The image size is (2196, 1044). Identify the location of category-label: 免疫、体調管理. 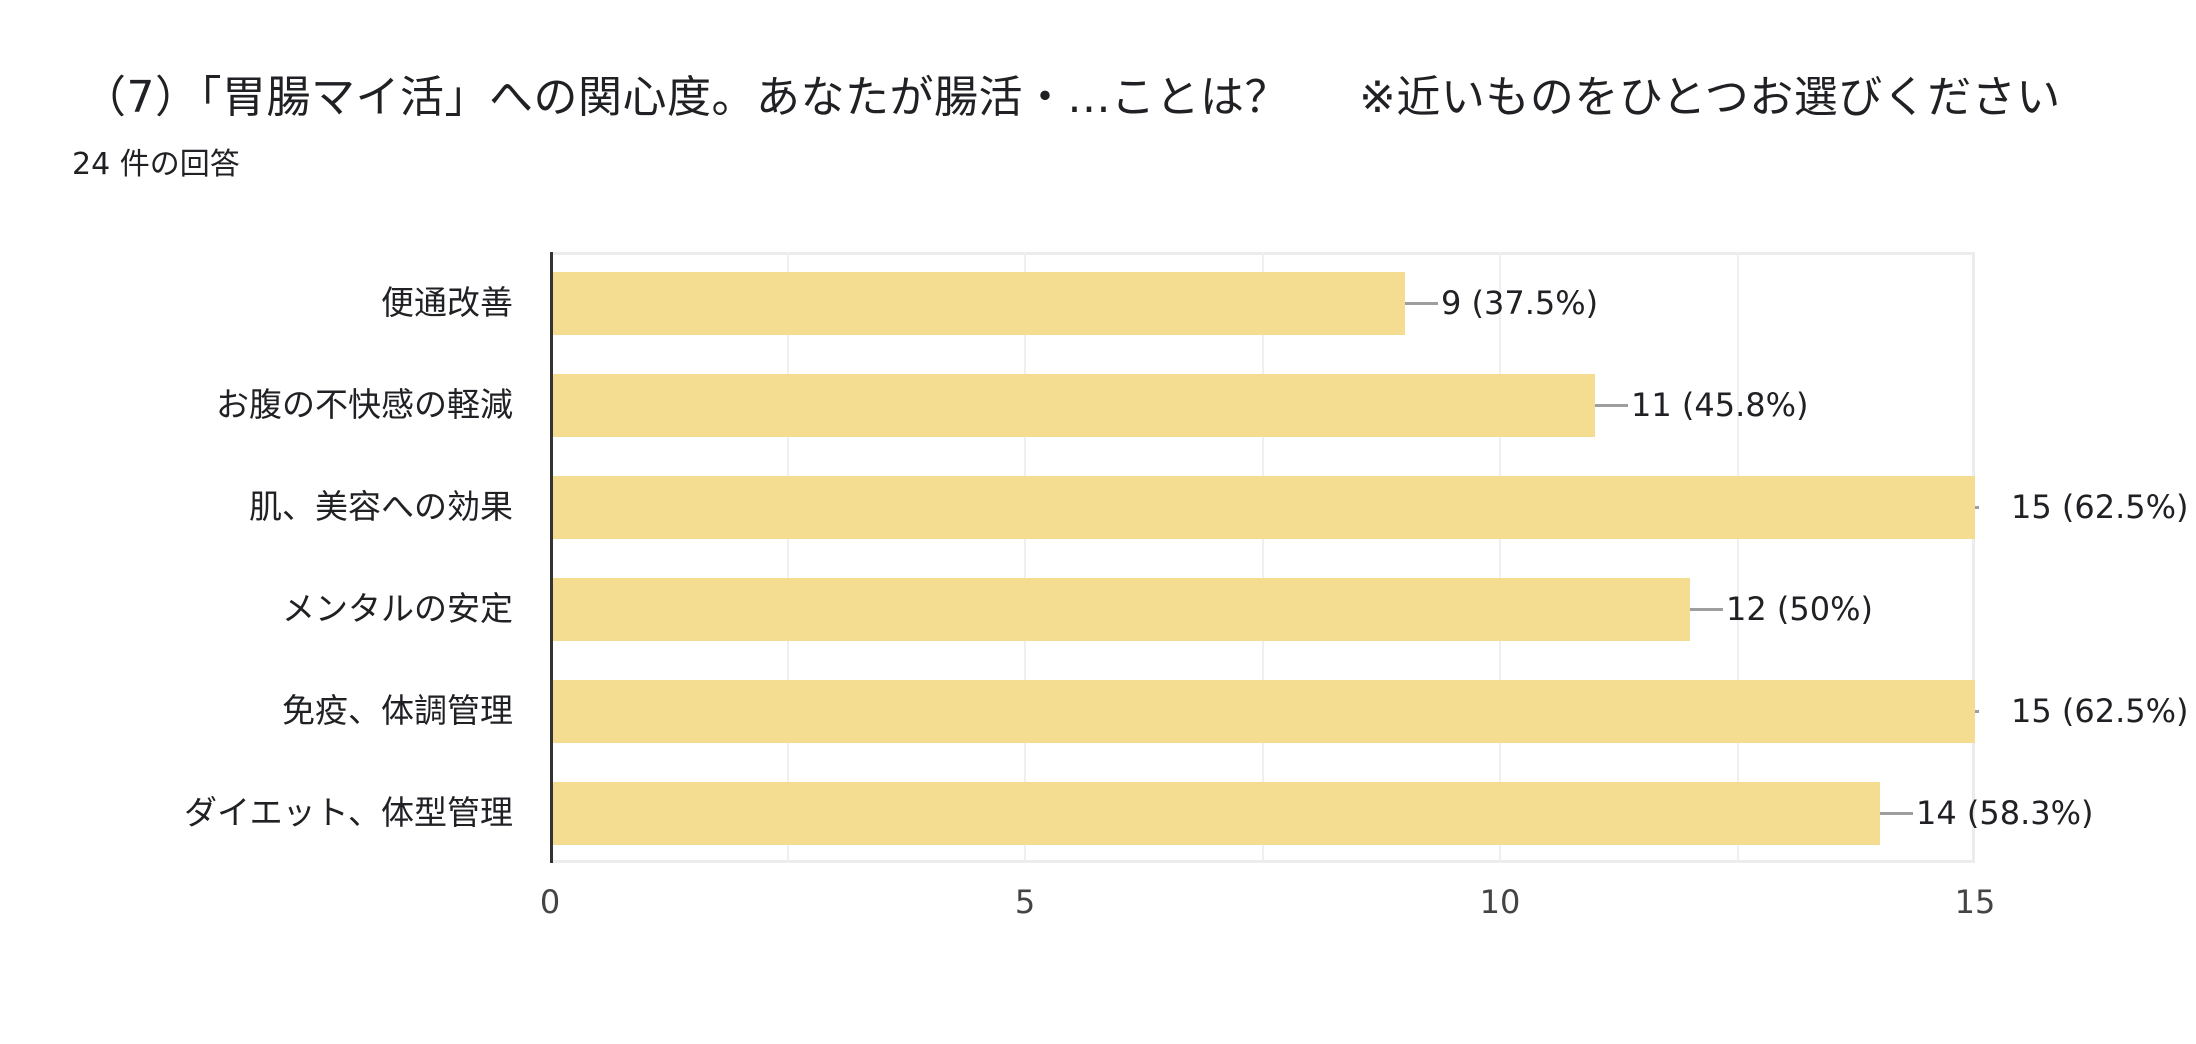
(397, 710).